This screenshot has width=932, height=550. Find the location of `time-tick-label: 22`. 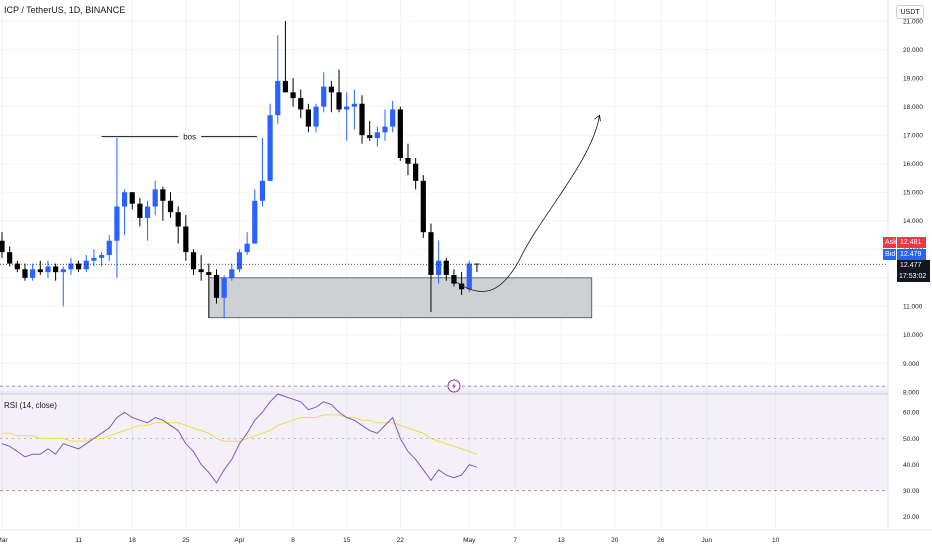

time-tick-label: 22 is located at coordinates (401, 540).